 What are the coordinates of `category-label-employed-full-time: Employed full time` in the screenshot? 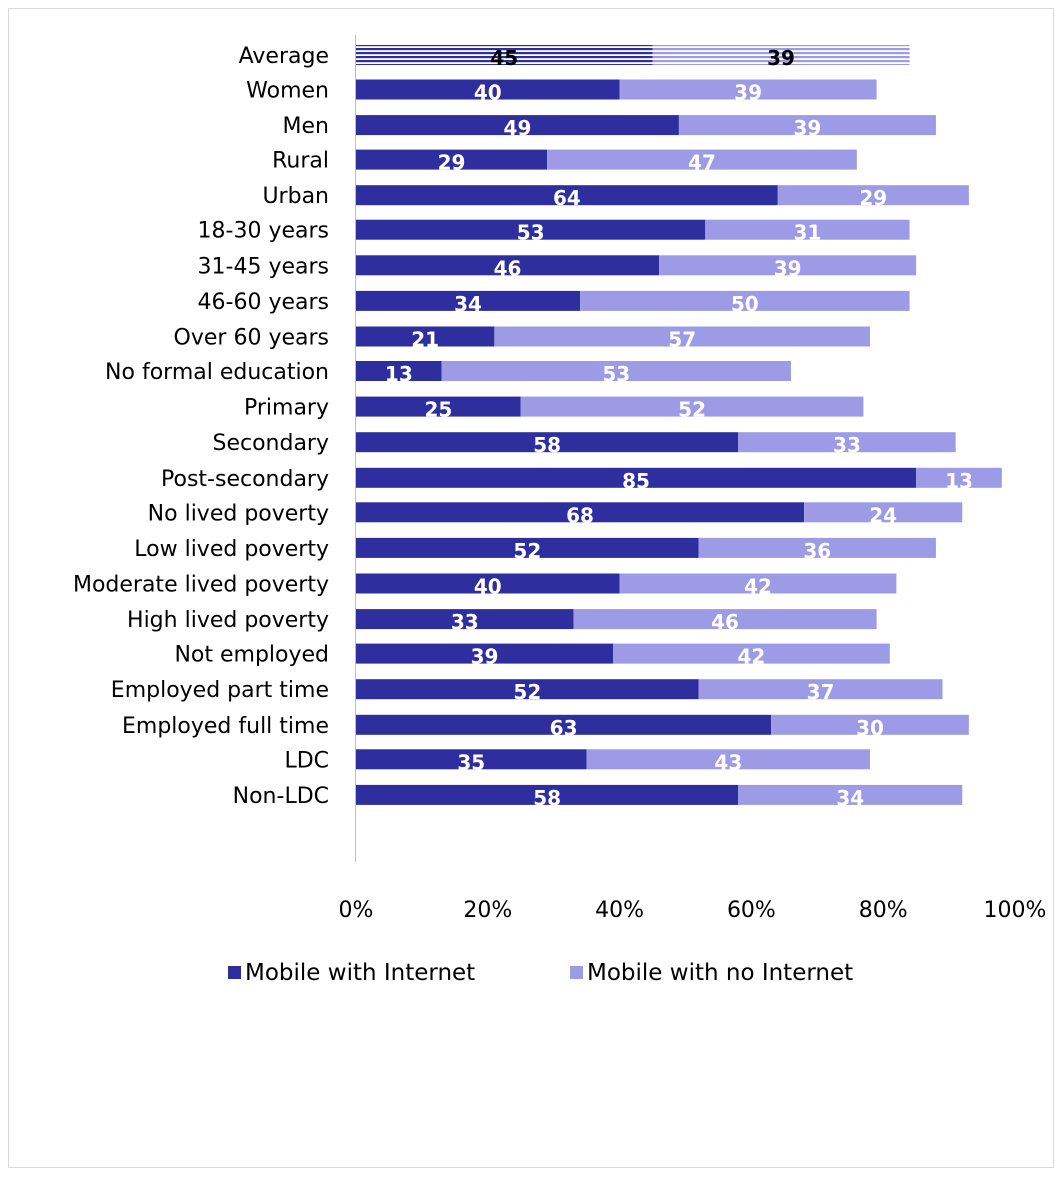 It's located at (225, 726).